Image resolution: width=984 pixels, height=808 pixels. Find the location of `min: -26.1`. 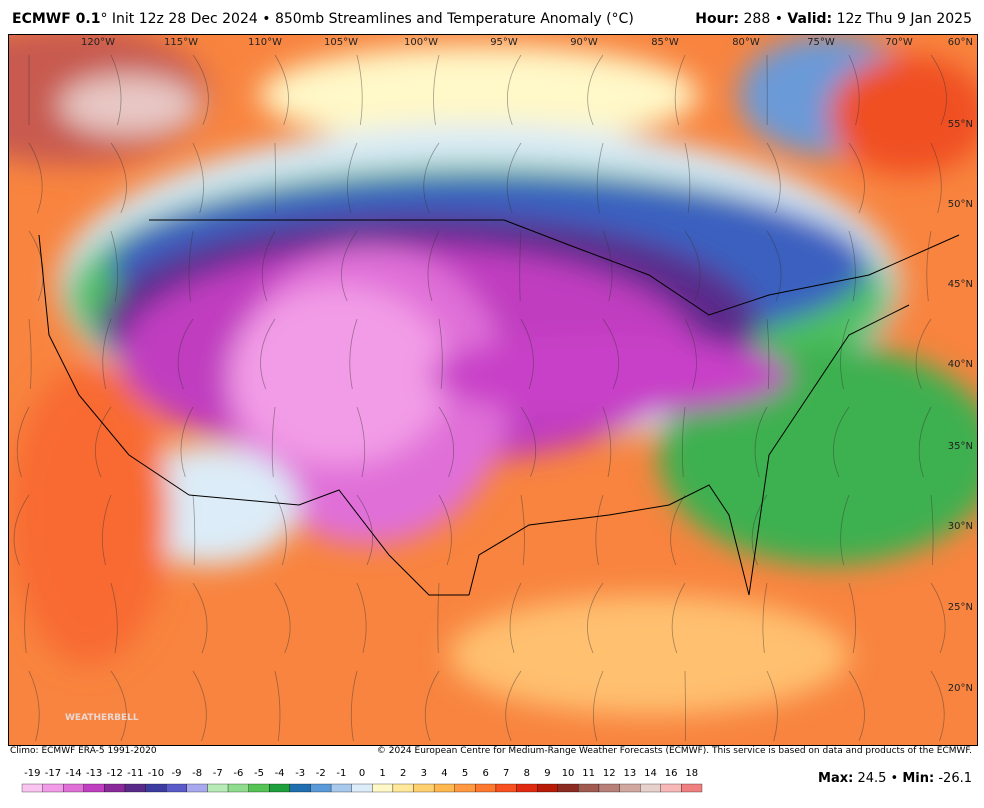

min: -26.1 is located at coordinates (955, 778).